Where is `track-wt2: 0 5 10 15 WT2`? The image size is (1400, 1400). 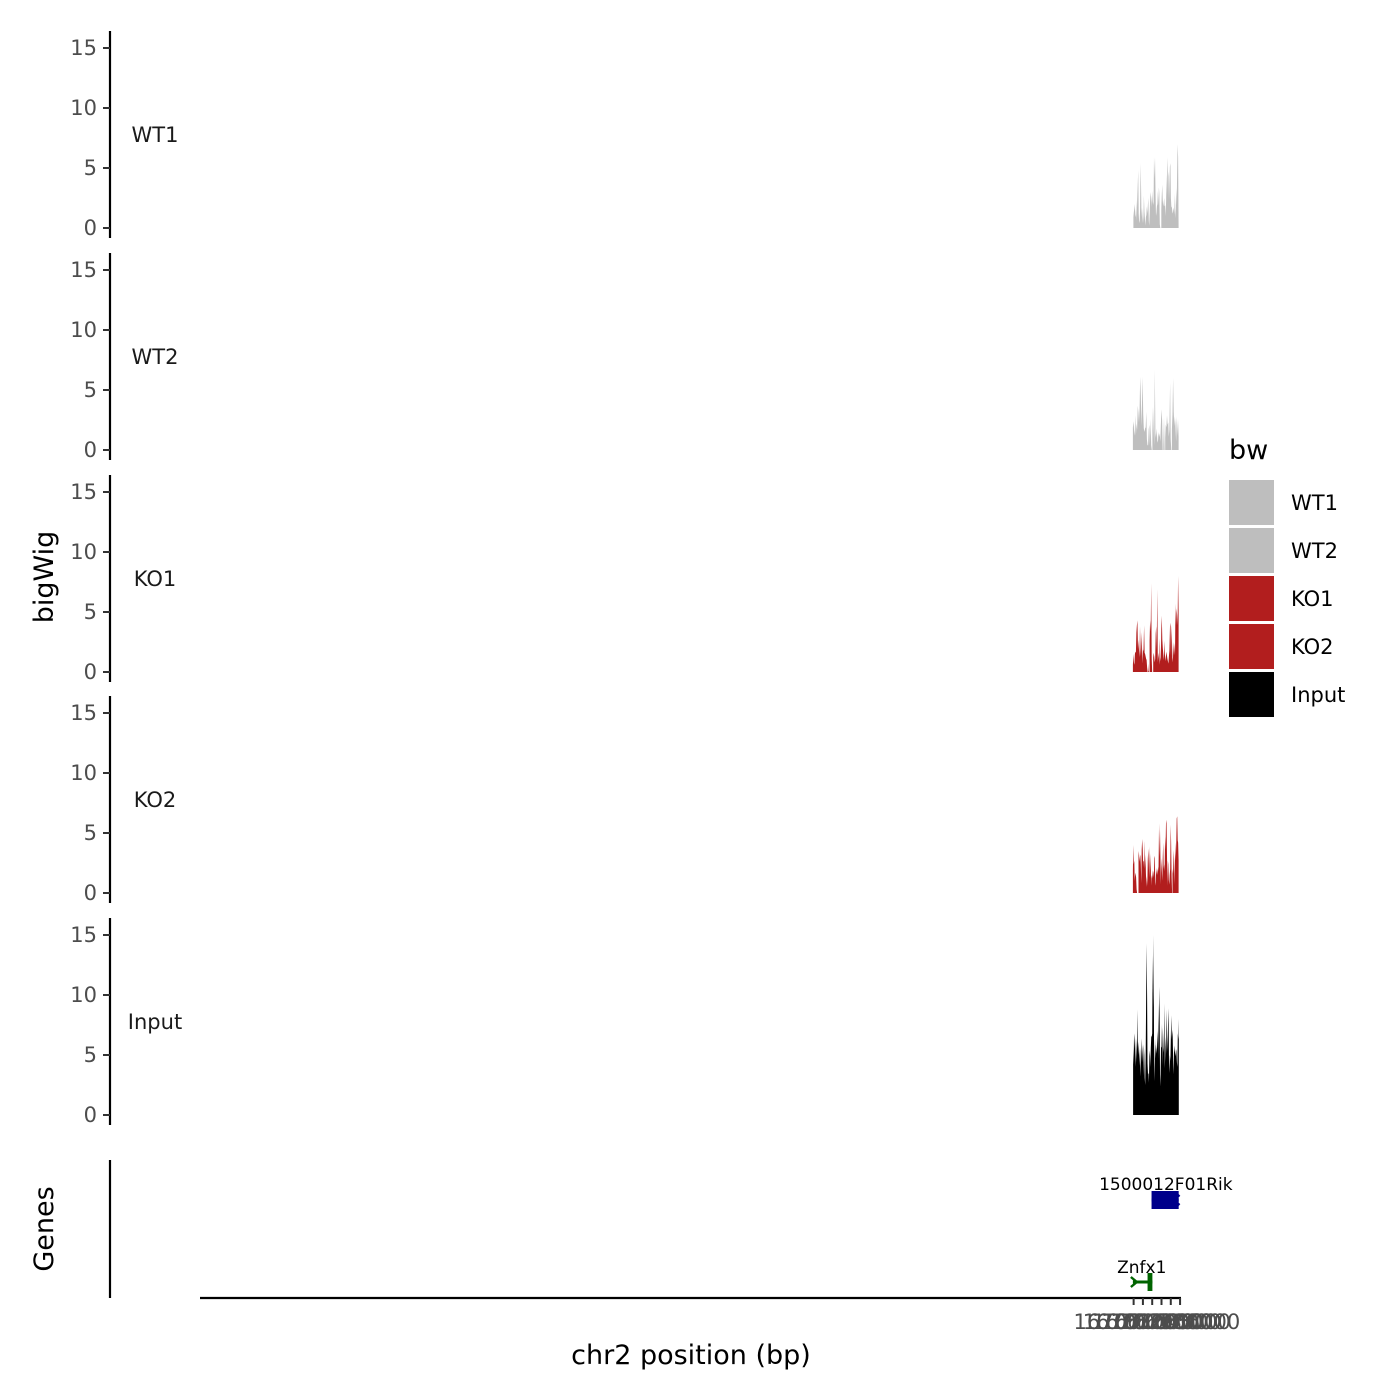
track-wt2: 0 5 10 15 WT2 is located at coordinates (624, 357).